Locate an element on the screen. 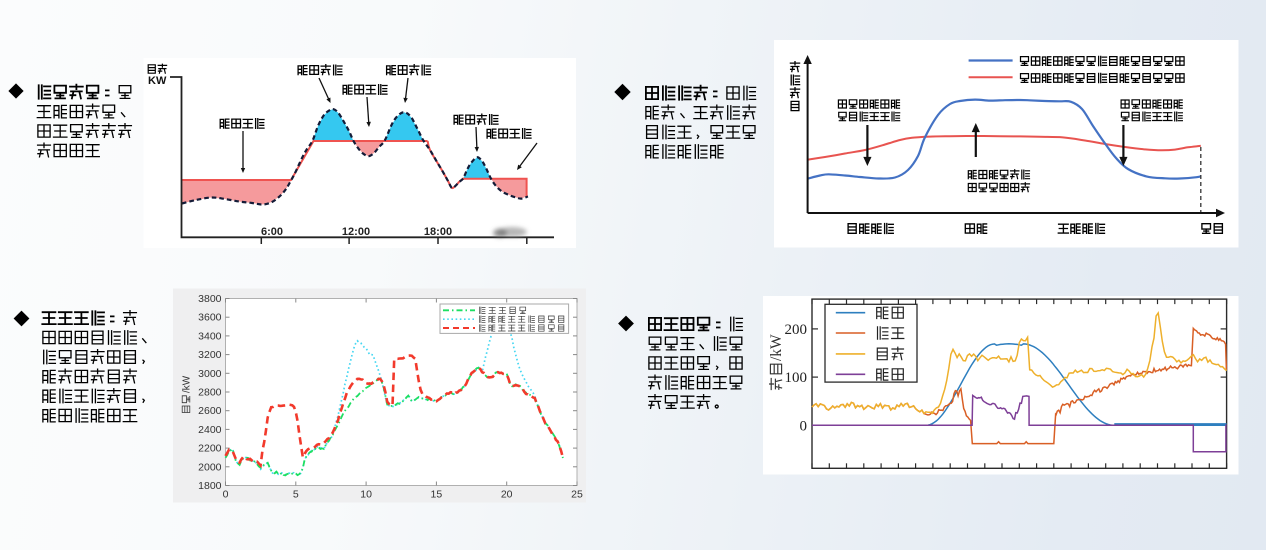 The width and height of the screenshot is (1266, 550). svg-text: 2600 is located at coordinates (210, 411).